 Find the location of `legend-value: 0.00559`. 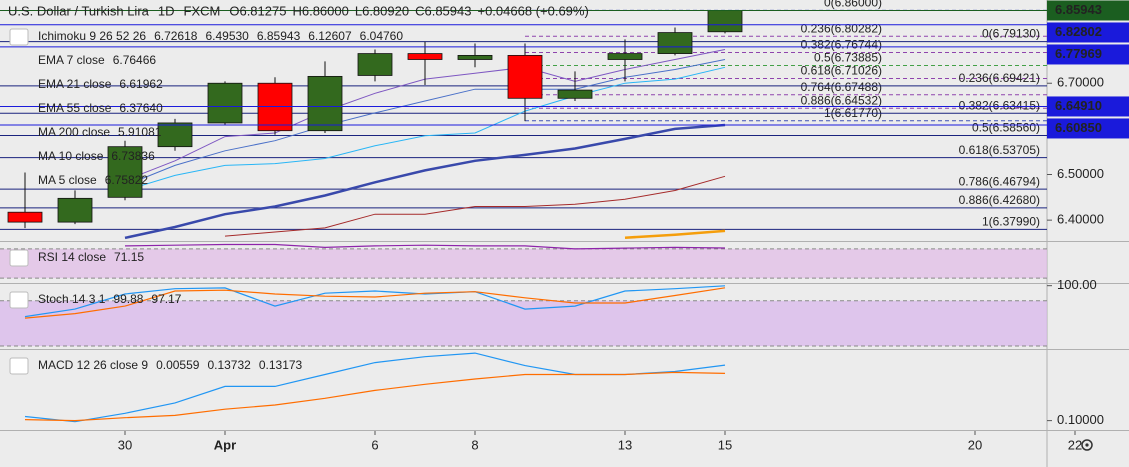

legend-value: 0.00559 is located at coordinates (178, 365).